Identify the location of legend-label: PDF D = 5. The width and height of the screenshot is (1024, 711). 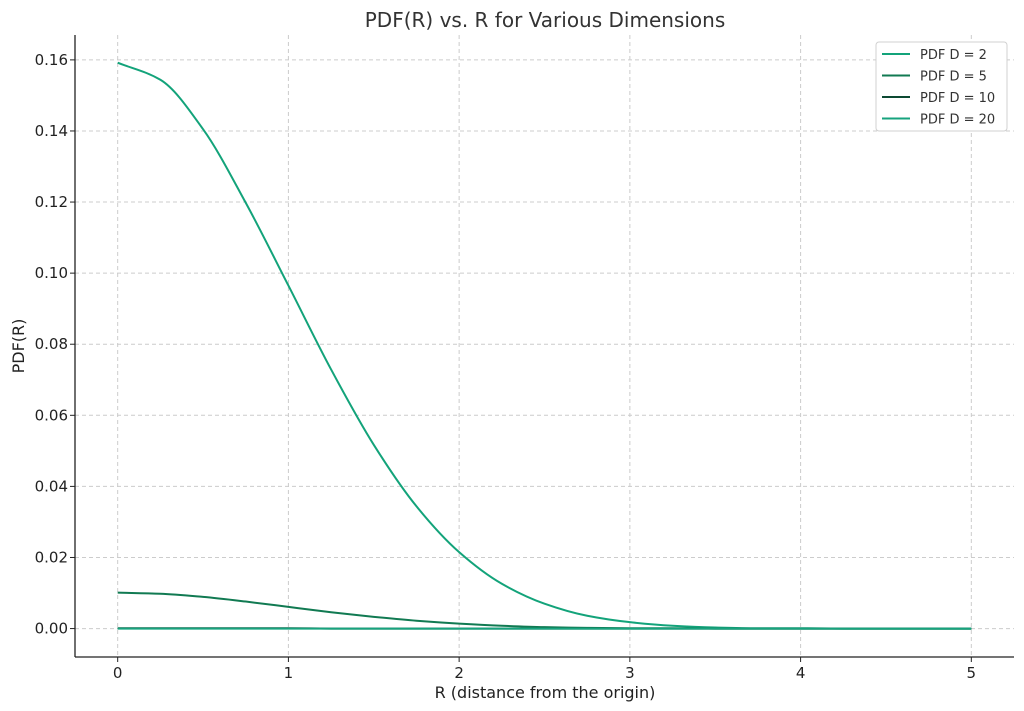
(953, 77).